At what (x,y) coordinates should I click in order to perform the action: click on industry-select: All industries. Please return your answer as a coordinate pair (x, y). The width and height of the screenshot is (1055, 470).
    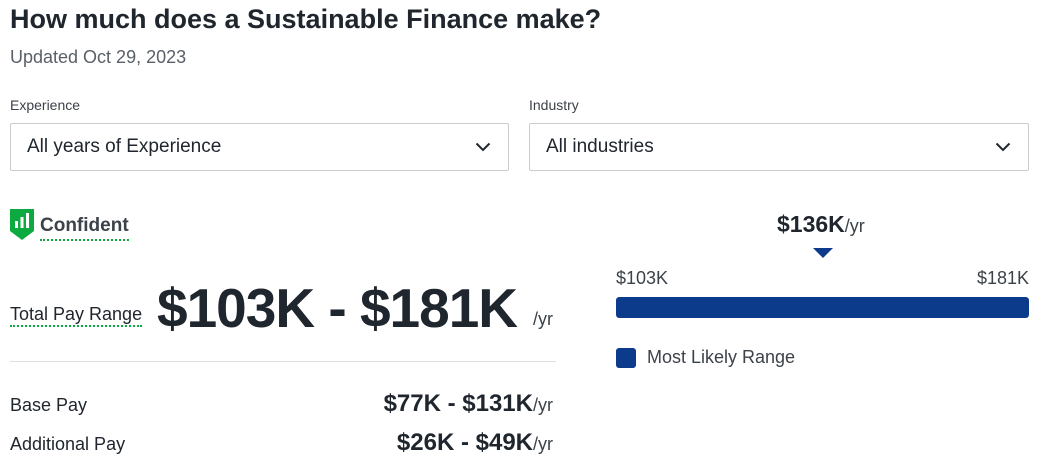
    Looking at the image, I should click on (779, 147).